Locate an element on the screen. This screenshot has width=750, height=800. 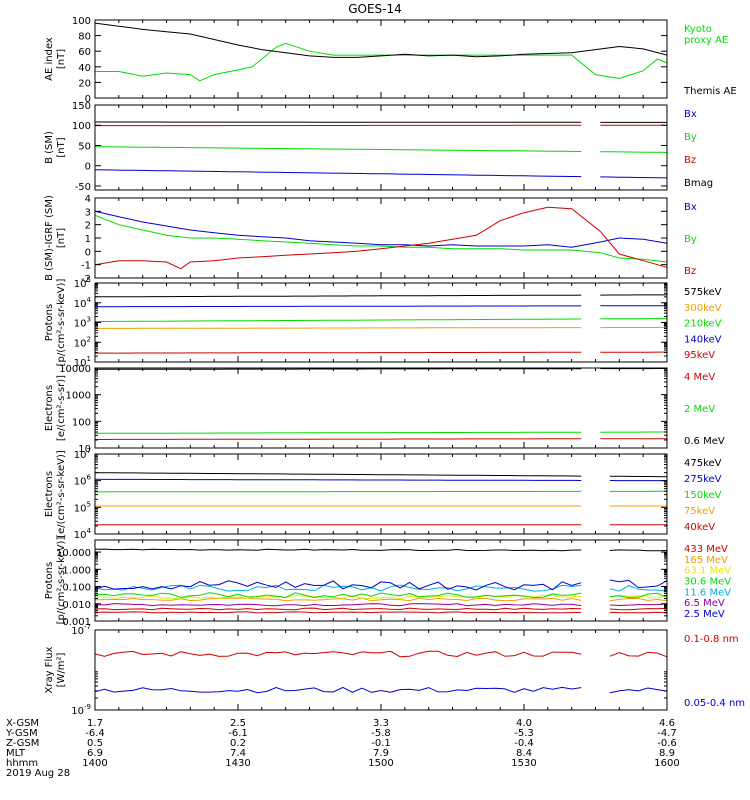
footer-value: 7.4 is located at coordinates (238, 753).